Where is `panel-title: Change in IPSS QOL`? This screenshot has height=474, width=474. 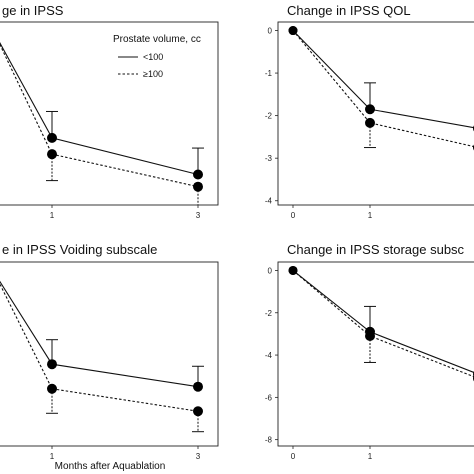 panel-title: Change in IPSS QOL is located at coordinates (349, 10).